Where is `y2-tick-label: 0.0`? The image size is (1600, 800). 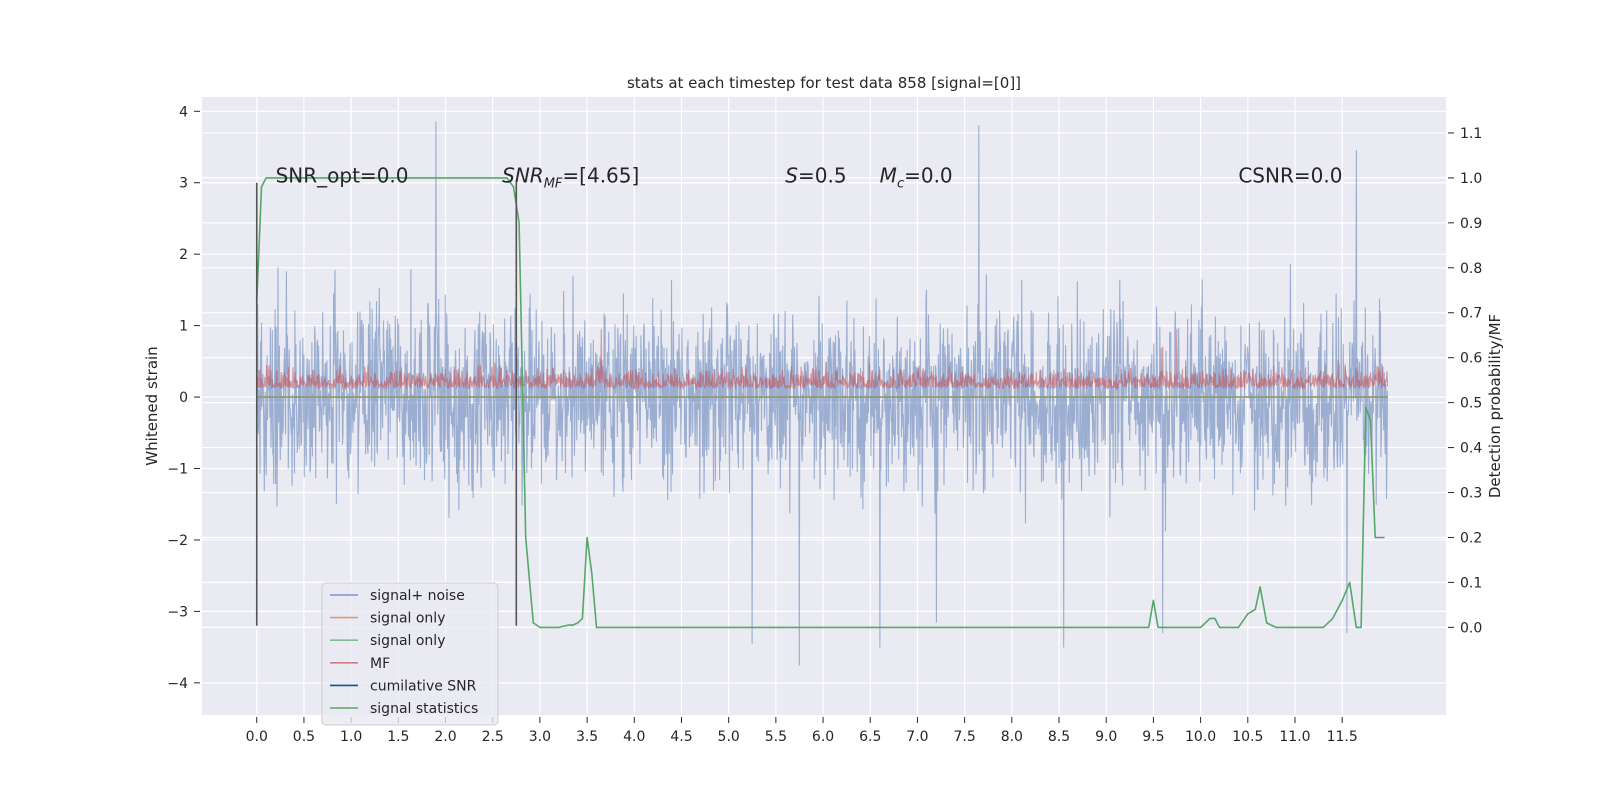
y2-tick-label: 0.0 is located at coordinates (1471, 628).